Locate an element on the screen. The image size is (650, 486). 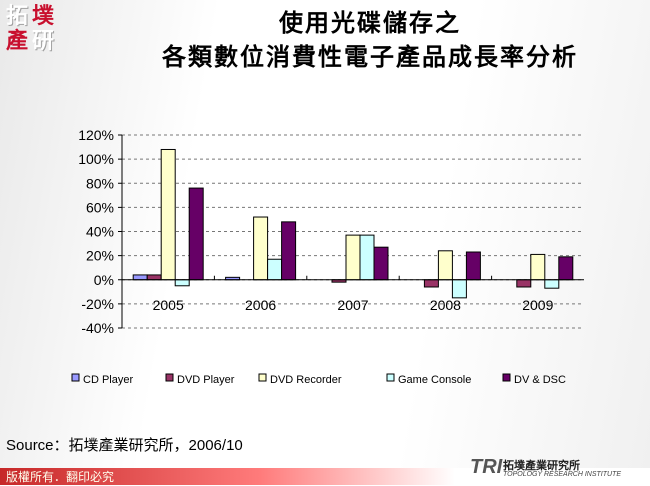
bar-dvd-recorder-2005 is located at coordinates (168, 214).